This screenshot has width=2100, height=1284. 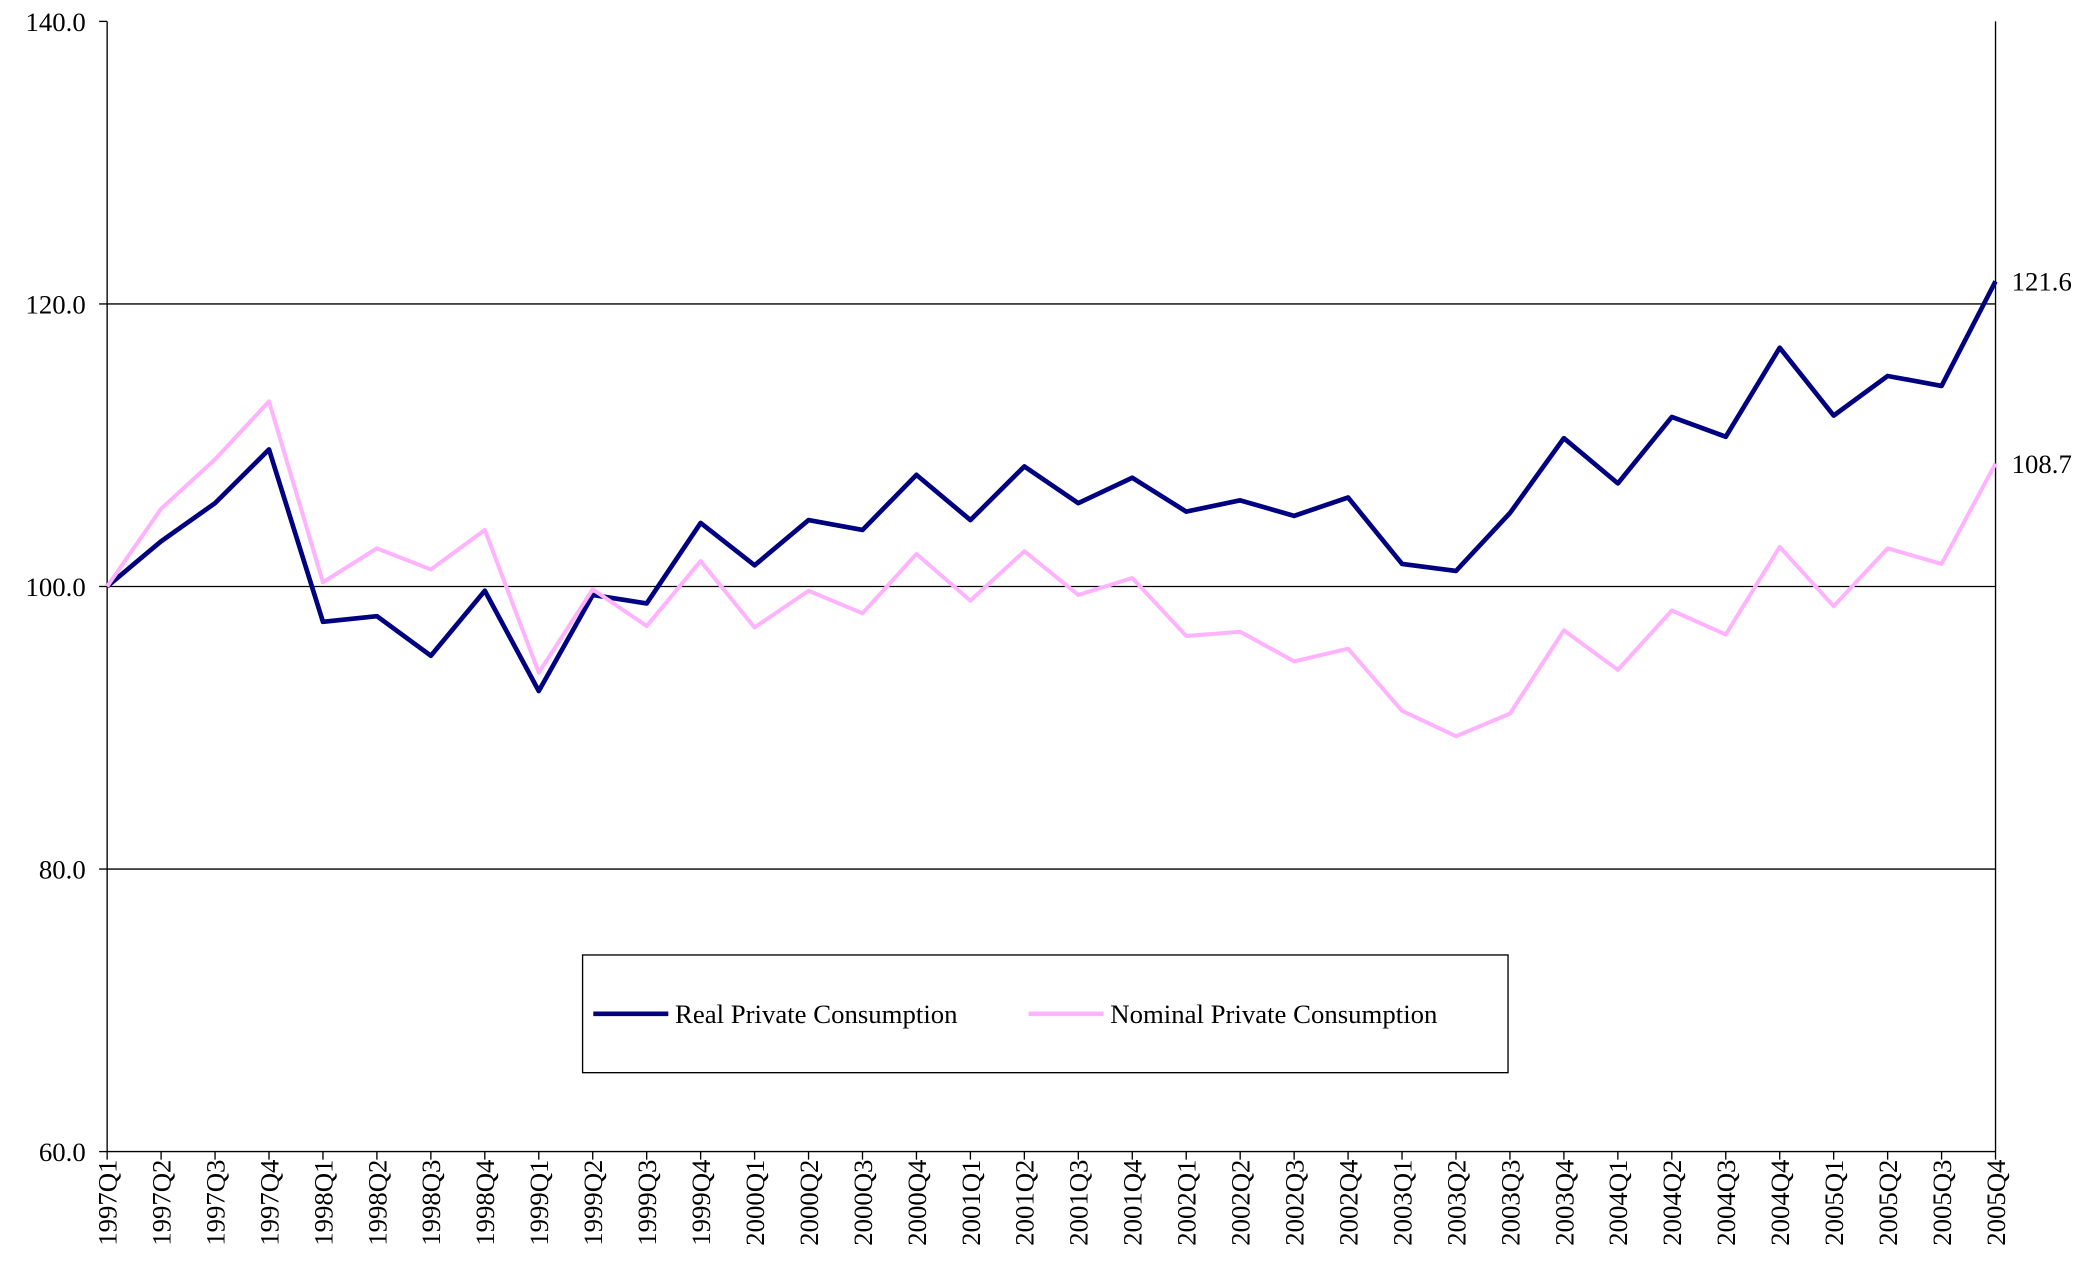 What do you see at coordinates (485, 1203) in the screenshot?
I see `x-tick-label: 1998Q4` at bounding box center [485, 1203].